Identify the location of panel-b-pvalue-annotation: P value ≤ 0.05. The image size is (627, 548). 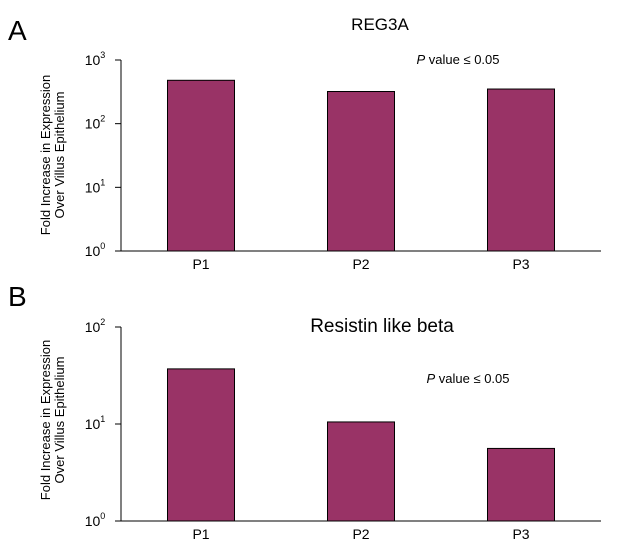
(467, 378).